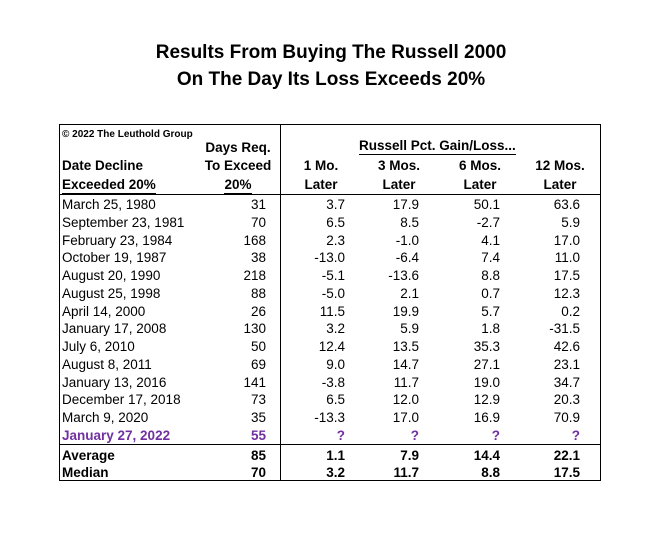 The width and height of the screenshot is (662, 560). What do you see at coordinates (258, 435) in the screenshot?
I see `cell-days-required: 55` at bounding box center [258, 435].